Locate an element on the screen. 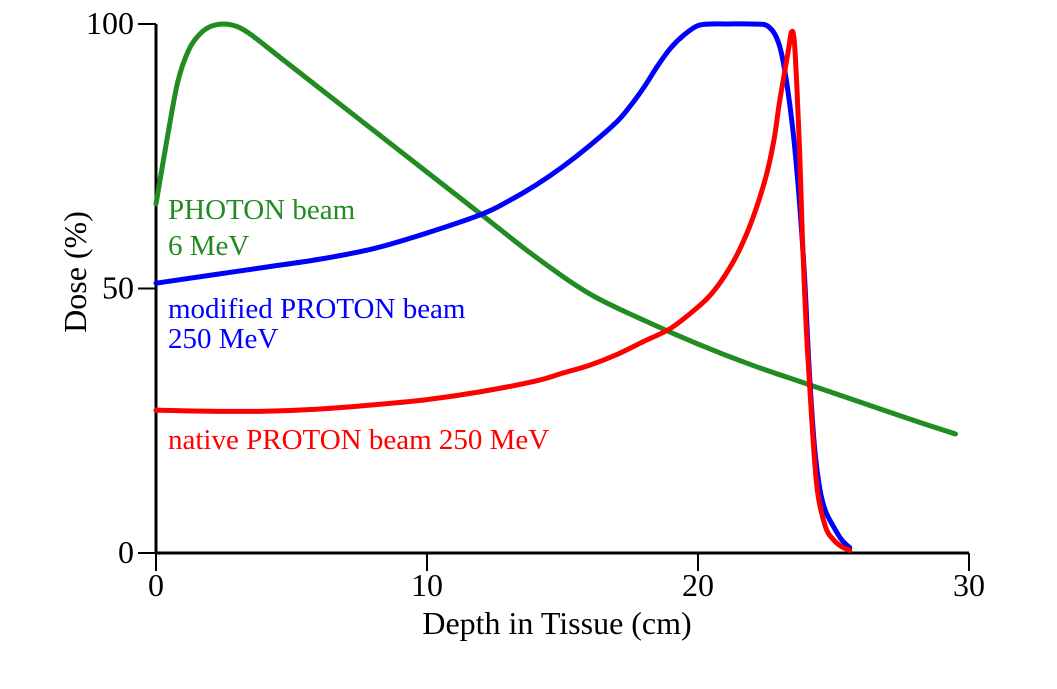 The width and height of the screenshot is (1057, 689). modified-proton-label-line-2: 250 MeV is located at coordinates (223, 339).